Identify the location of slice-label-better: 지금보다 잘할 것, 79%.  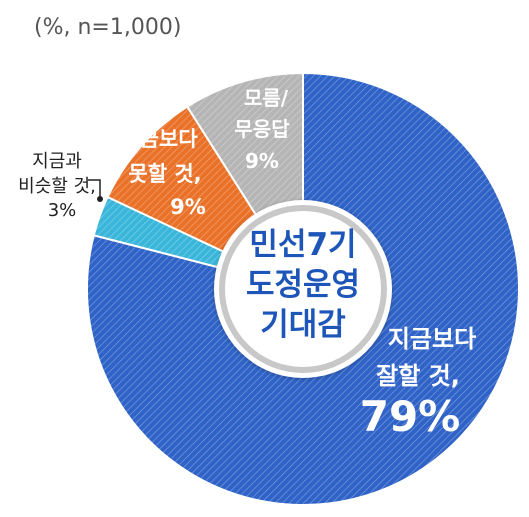
(418, 383).